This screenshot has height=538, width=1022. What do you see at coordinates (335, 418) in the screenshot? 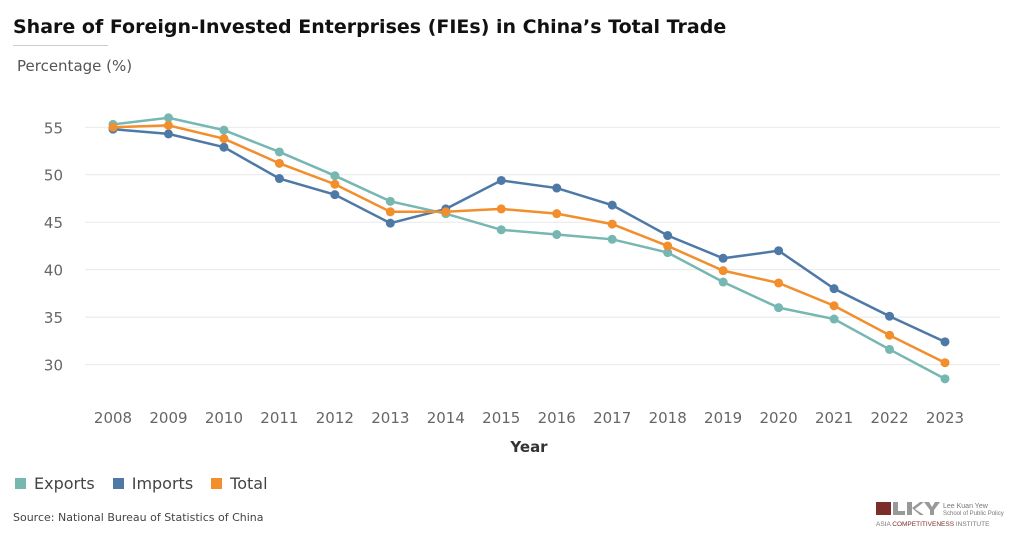
I see `x-tick-label: 2012` at bounding box center [335, 418].